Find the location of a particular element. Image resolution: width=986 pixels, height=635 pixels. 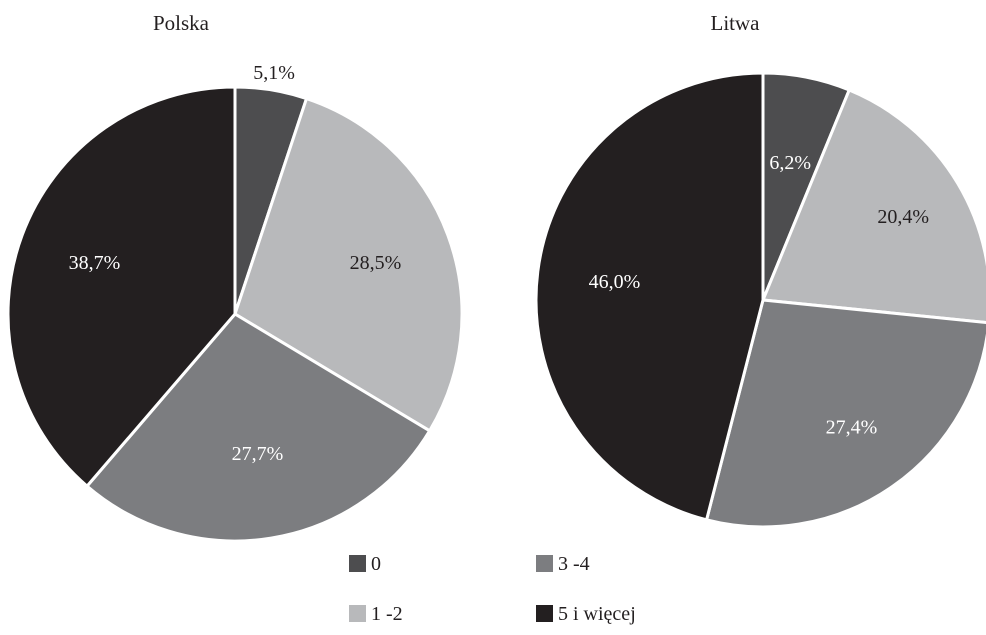

chart-title-polska: Polska is located at coordinates (181, 23).